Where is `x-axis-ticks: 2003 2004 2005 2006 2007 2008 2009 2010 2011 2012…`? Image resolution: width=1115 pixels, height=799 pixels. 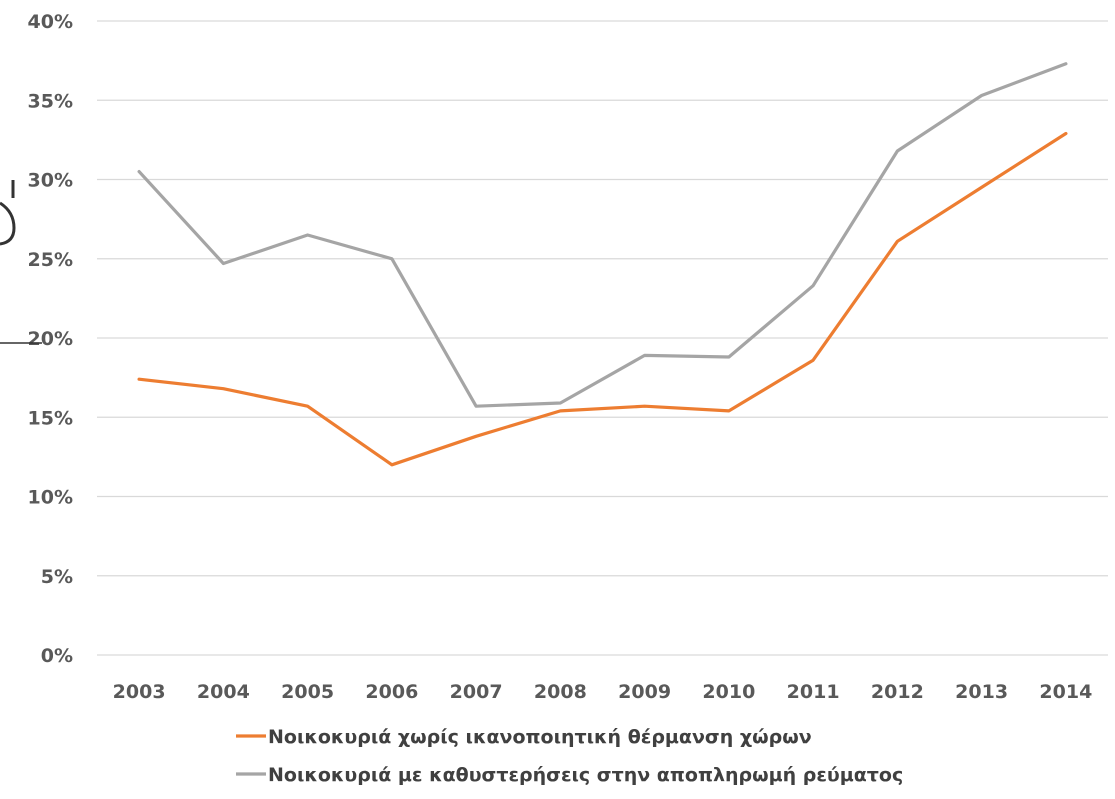 x-axis-ticks: 2003 2004 2005 2006 2007 2008 2009 2010 2011 2012… is located at coordinates (603, 692).